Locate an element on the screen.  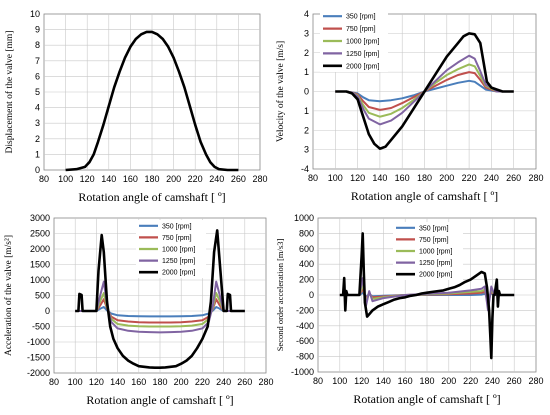
y-axis-title: Velocity of the valve [m/s] is located at coordinates (280, 91).